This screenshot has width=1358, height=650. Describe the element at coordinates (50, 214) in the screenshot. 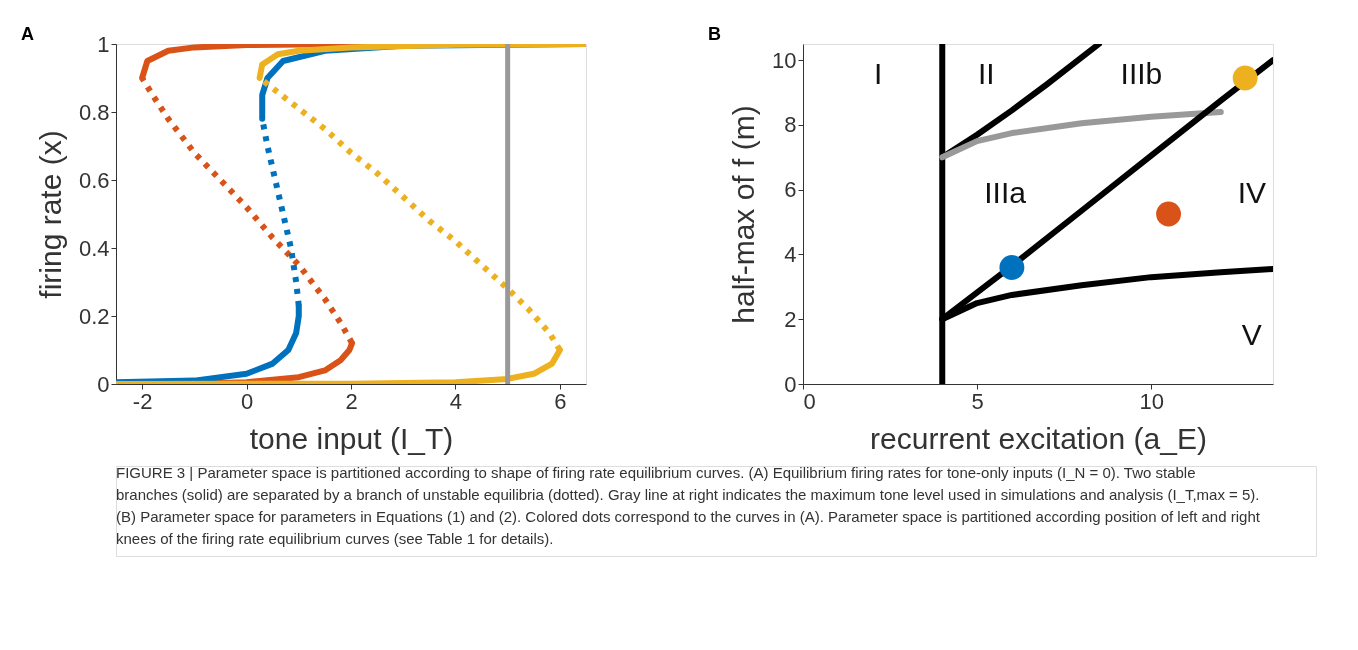

I see `y-axis-title: firing rate (x)` at that location.